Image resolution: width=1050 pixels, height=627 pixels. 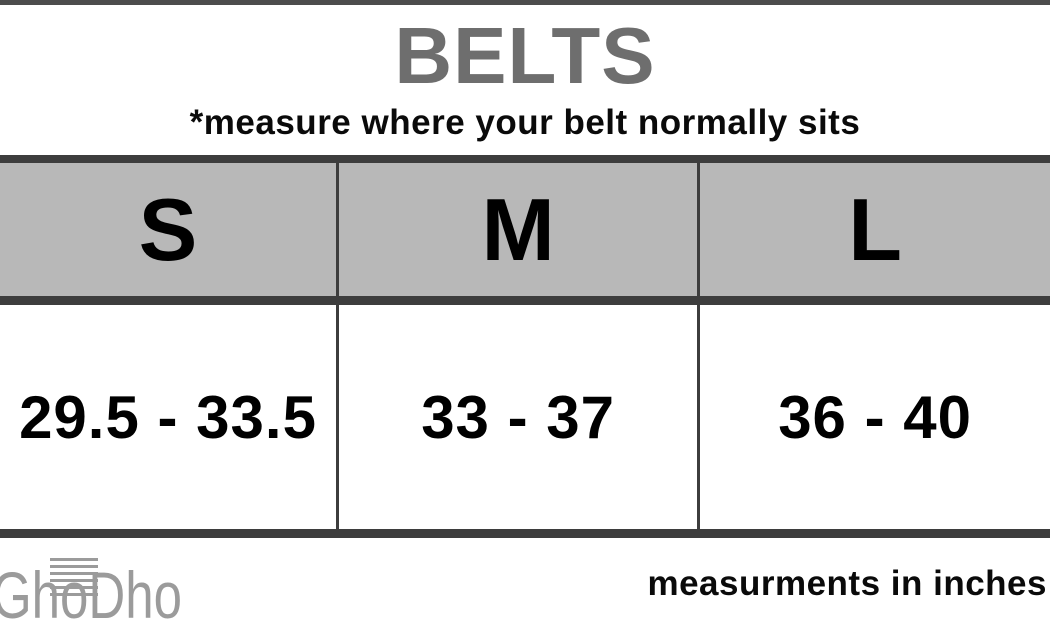 I want to click on page-title: BELTS, so click(x=525, y=55).